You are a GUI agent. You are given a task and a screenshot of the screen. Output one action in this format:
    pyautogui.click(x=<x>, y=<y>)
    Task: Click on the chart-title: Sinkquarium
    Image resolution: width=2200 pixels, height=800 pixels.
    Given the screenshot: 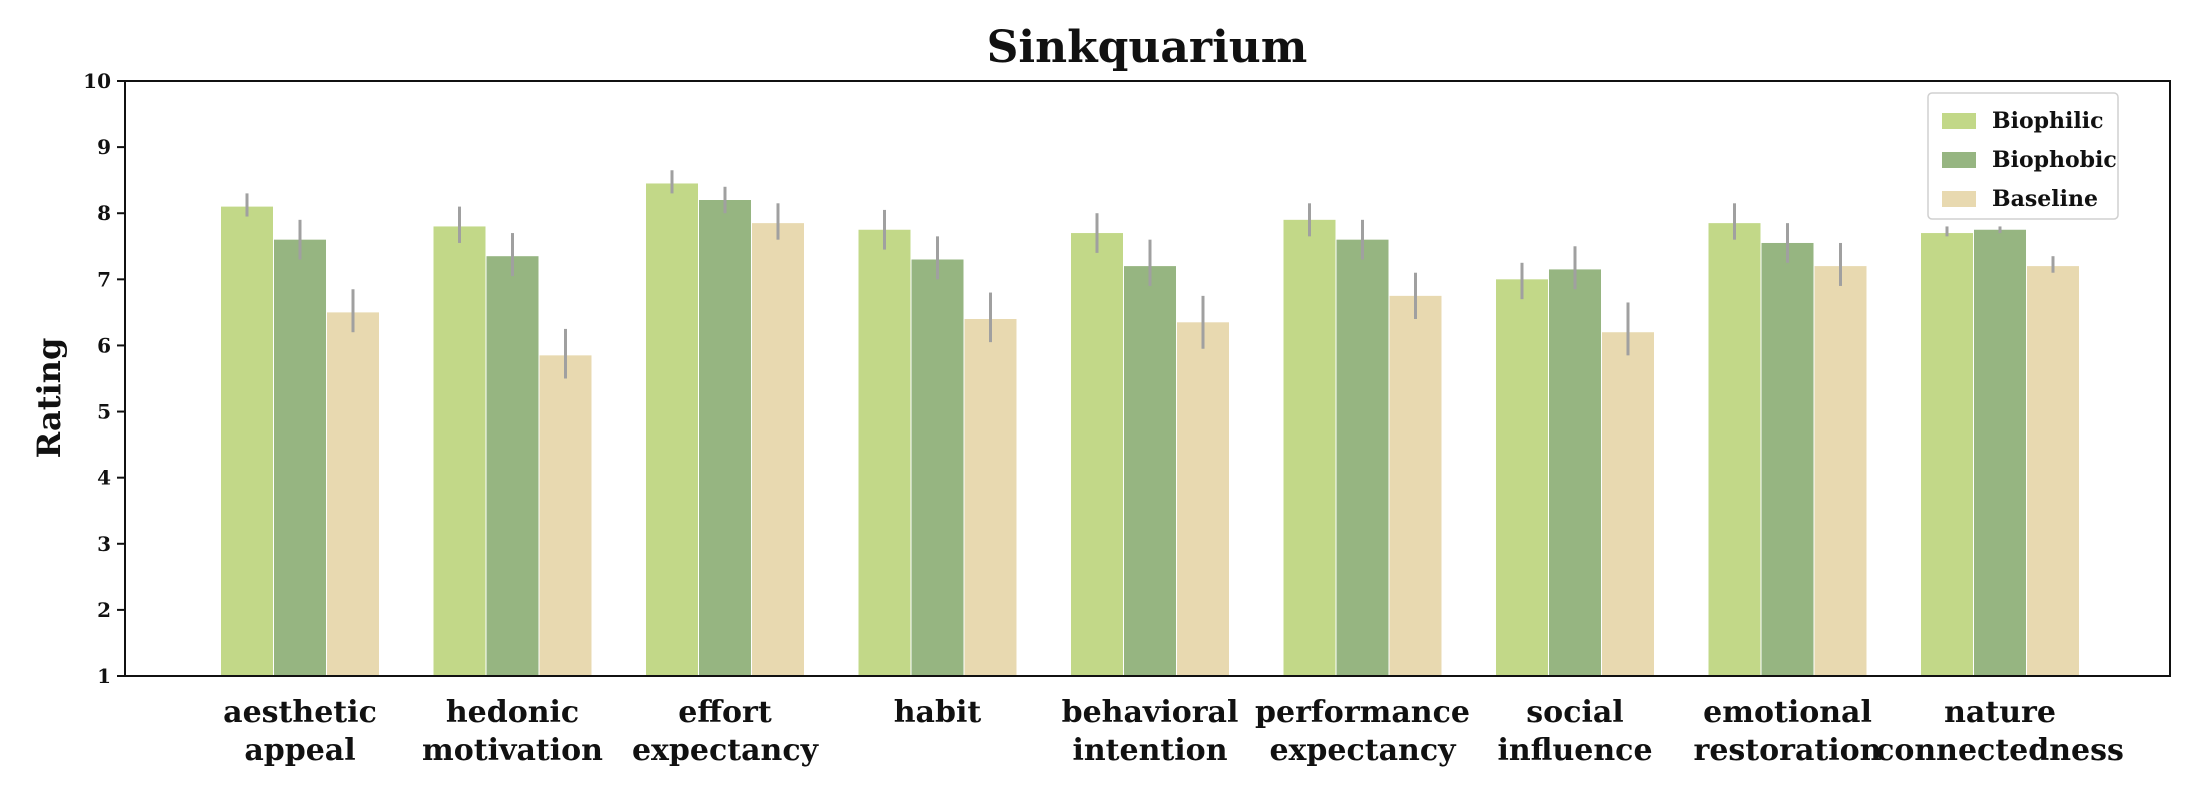 What is the action you would take?
    pyautogui.click(x=1147, y=47)
    